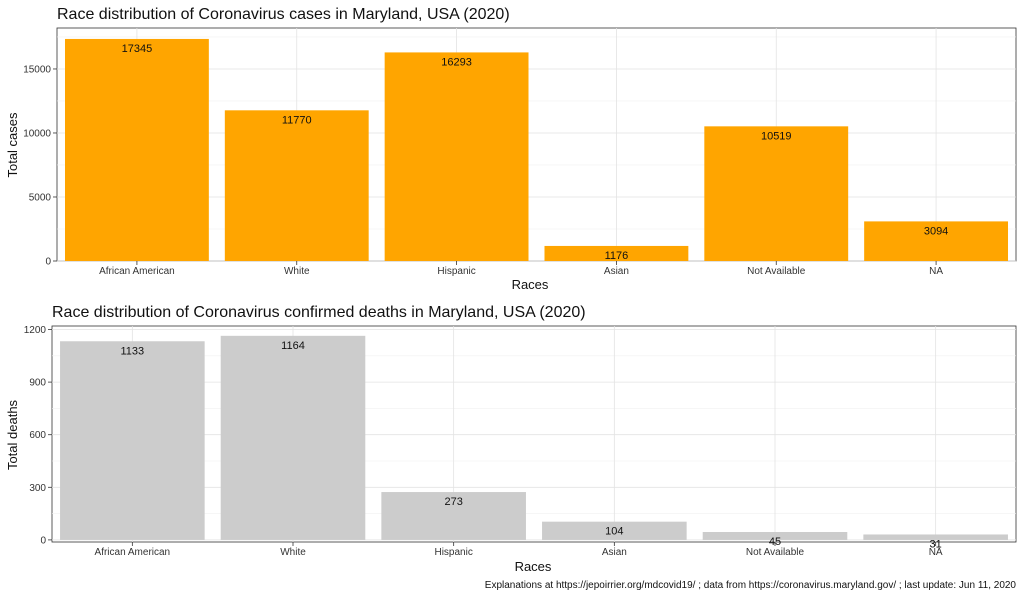 The width and height of the screenshot is (1023, 597). I want to click on cases-x-tick-label: Hispanic, so click(456, 271).